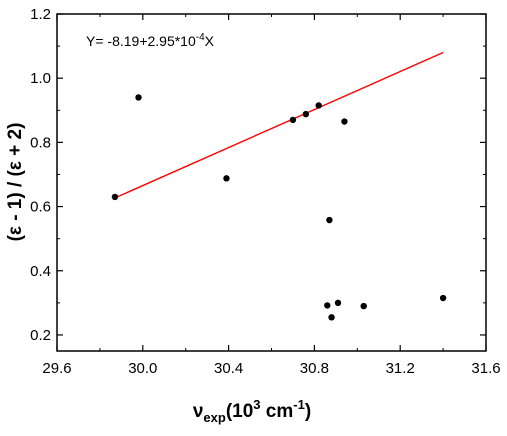 The width and height of the screenshot is (507, 436). What do you see at coordinates (485, 368) in the screenshot?
I see `x-tick-label: 31.6` at bounding box center [485, 368].